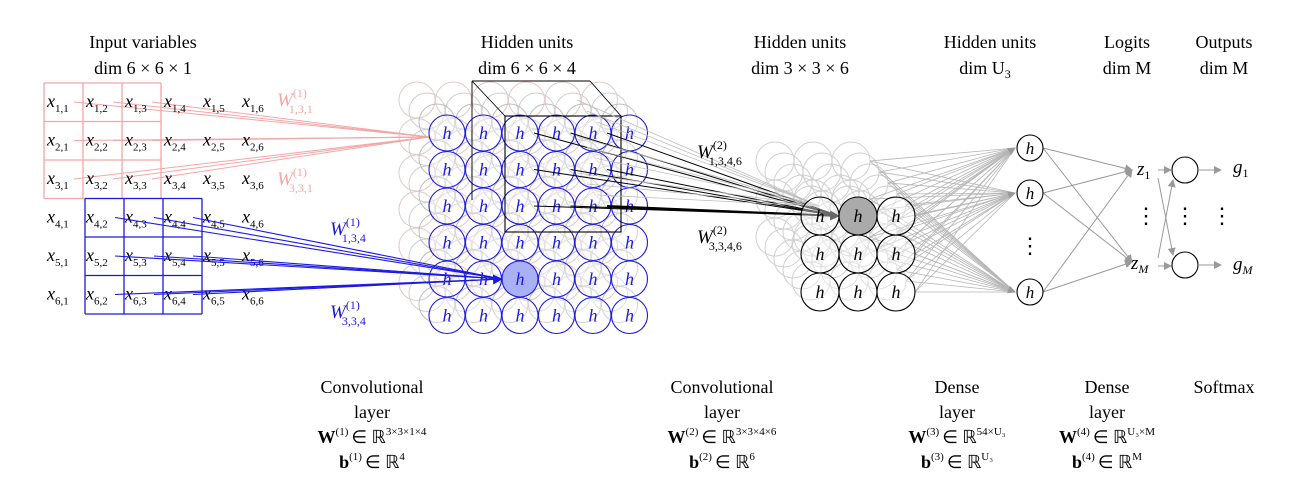 This screenshot has width=1297, height=497. I want to click on header-hidden2-line1: Hidden units, so click(800, 42).